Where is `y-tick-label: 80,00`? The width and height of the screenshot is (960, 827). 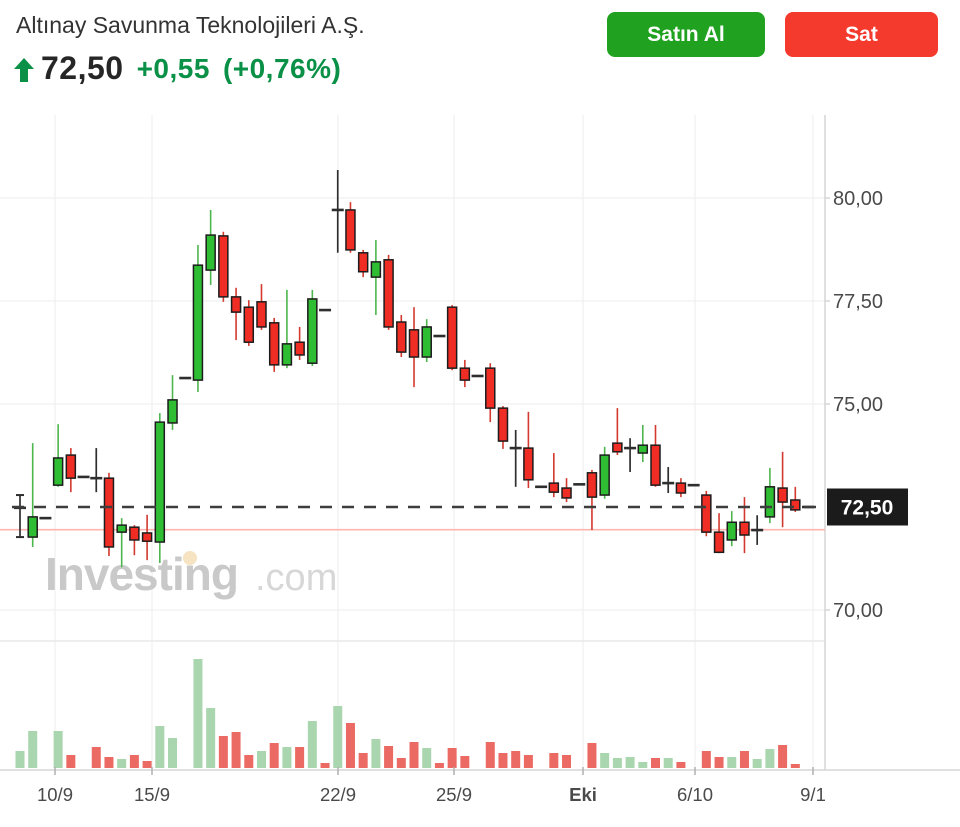
y-tick-label: 80,00 is located at coordinates (858, 199).